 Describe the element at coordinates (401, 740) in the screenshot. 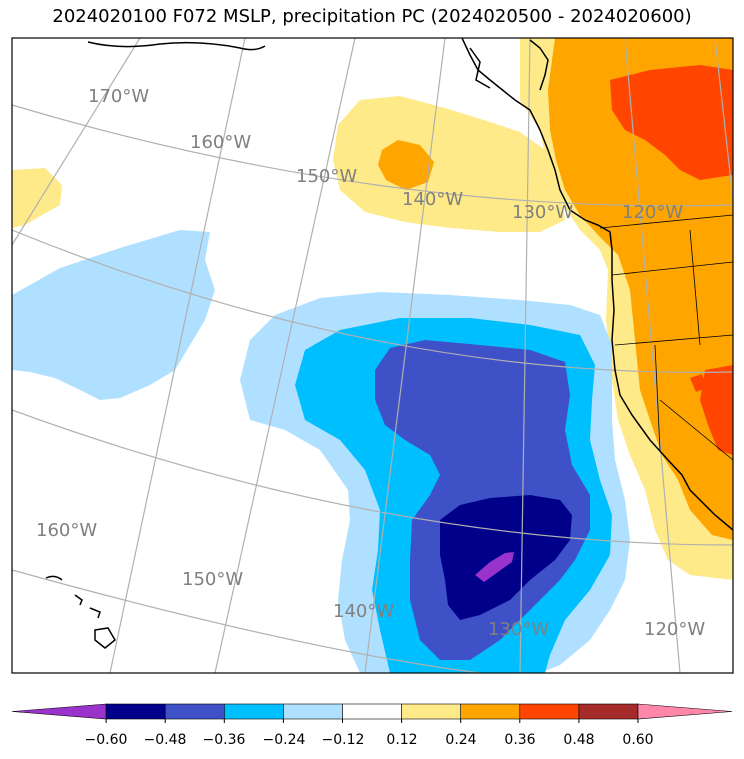

I see `colorbar-tick-label: 0.12` at that location.